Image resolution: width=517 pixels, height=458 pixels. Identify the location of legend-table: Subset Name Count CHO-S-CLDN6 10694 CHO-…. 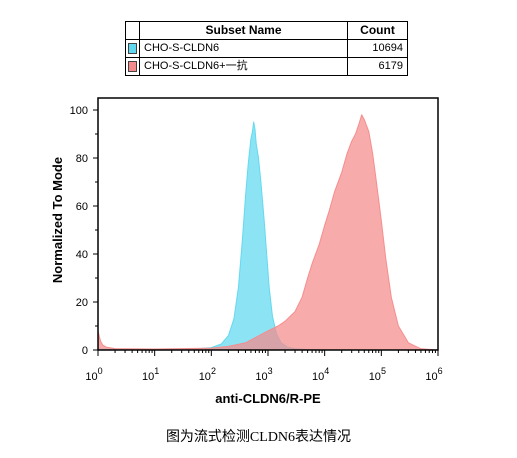
(266, 48).